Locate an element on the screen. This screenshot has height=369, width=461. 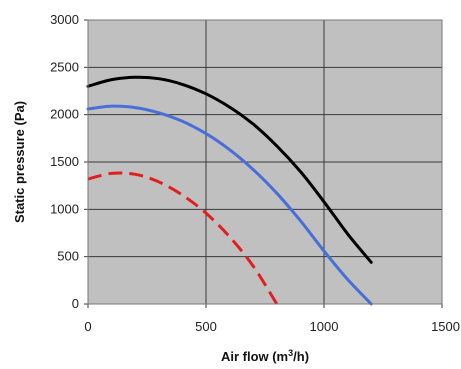
y-tick-labels: 0 500 1000 1500 2000 2500 3000 is located at coordinates (64, 161).